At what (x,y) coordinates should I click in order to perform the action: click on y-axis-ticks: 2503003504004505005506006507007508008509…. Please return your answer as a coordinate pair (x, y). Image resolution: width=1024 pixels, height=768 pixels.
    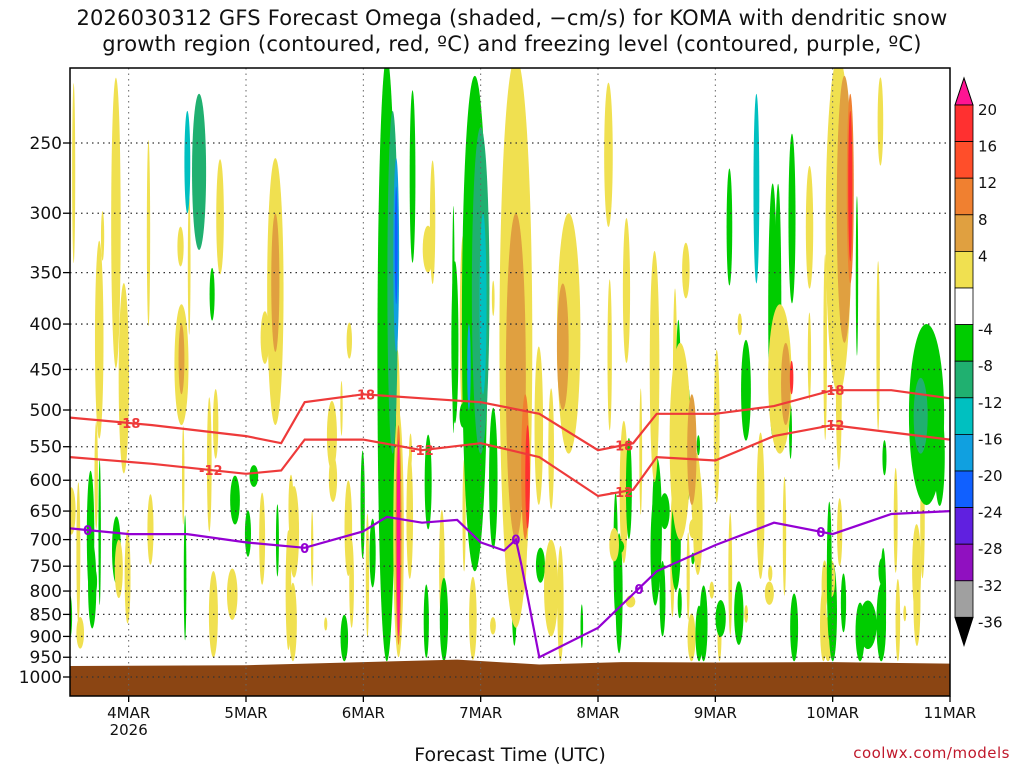
    Looking at the image, I should click on (44, 411).